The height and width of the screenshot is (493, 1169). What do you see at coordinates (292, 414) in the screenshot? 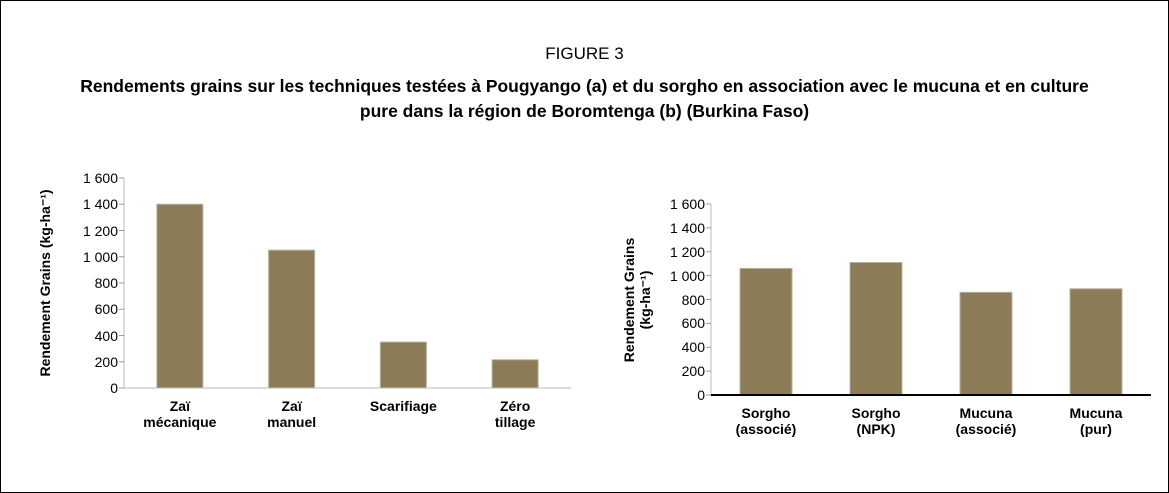
I see `x-tick-label: Zaï manuel` at bounding box center [292, 414].